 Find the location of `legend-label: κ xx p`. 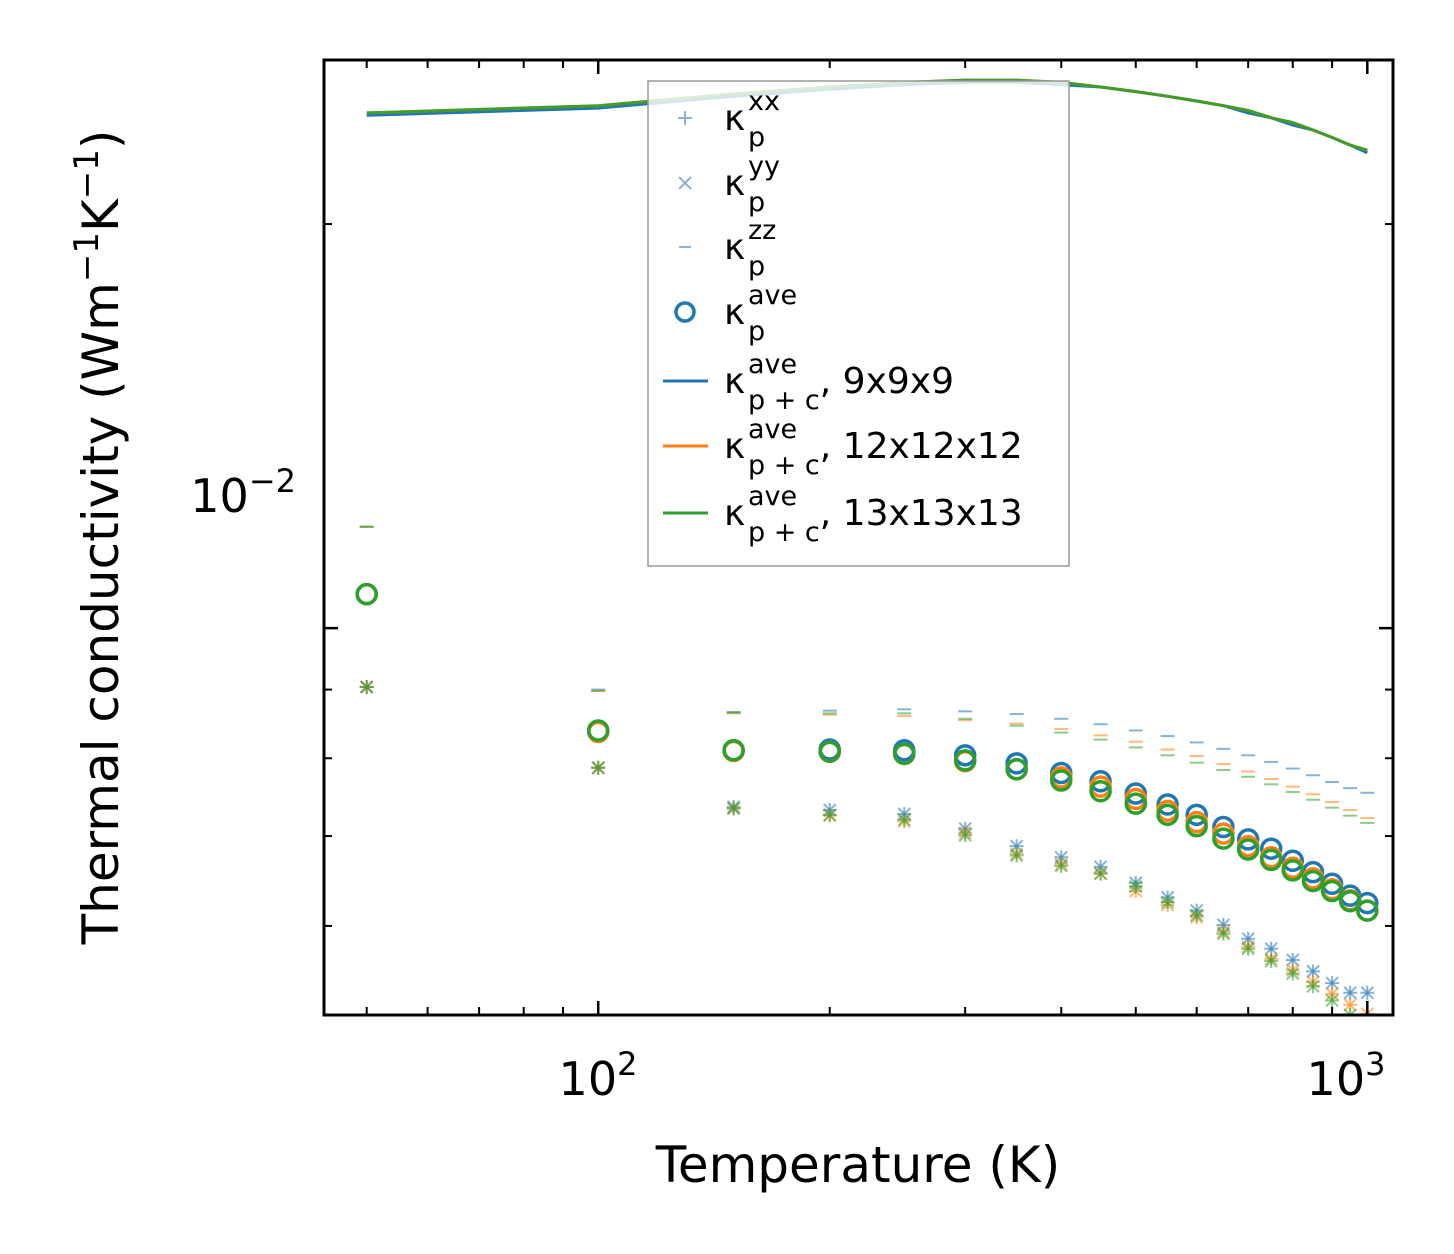

legend-label: κ xx p is located at coordinates (752, 119).